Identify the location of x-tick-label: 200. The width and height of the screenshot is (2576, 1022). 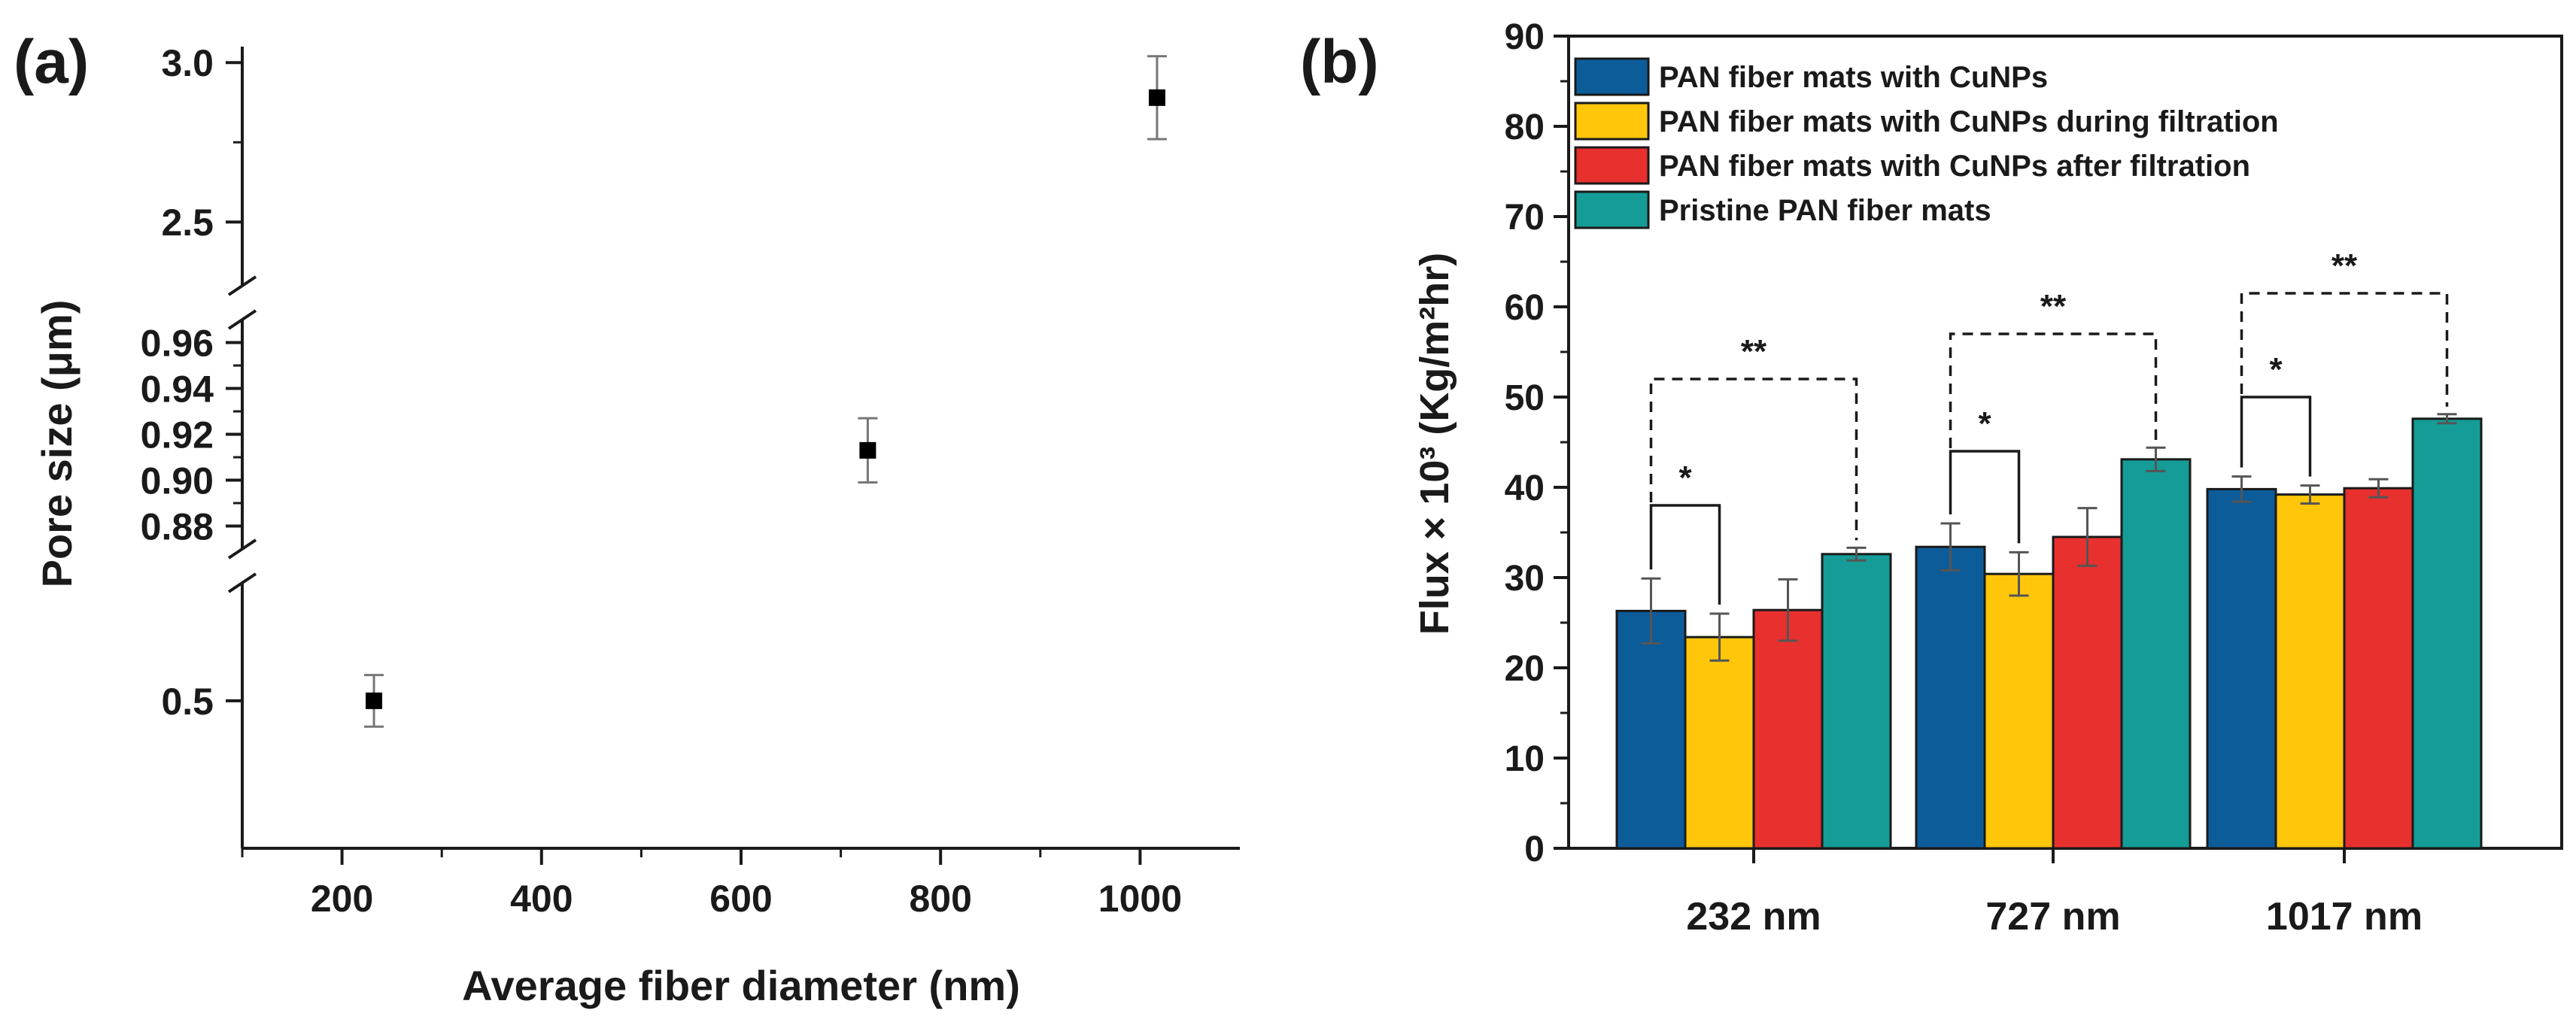
(342, 899).